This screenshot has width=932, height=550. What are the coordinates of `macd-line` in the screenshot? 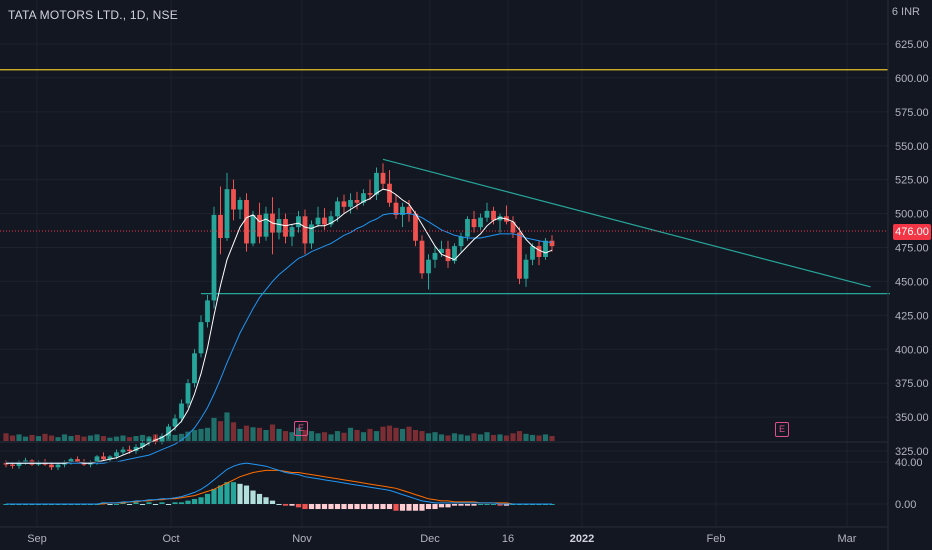 It's located at (279, 483).